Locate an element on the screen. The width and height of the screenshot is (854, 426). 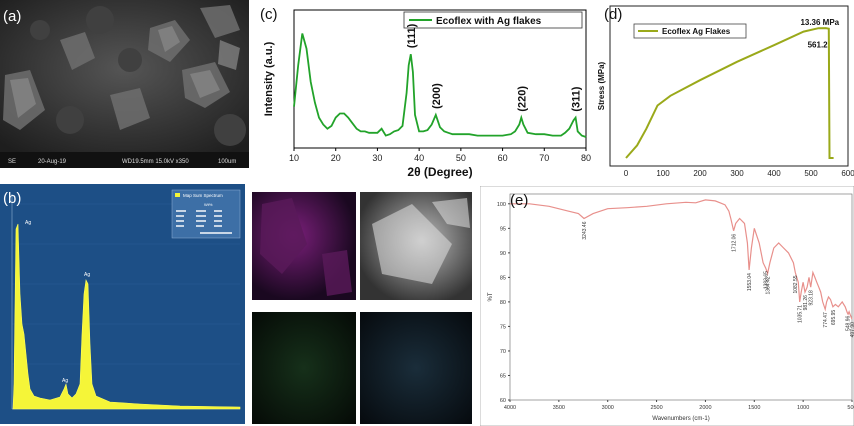
panel-label-a: (a) is located at coordinates (12, 16).